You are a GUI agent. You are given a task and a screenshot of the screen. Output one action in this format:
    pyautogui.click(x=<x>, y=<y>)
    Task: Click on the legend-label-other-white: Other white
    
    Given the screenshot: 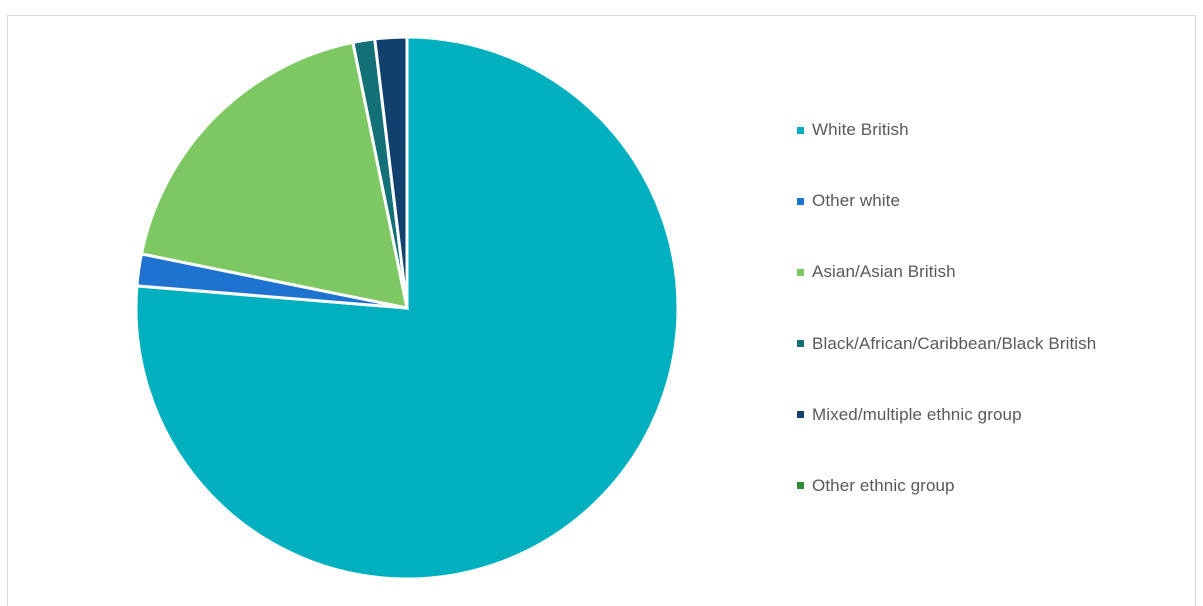 What is the action you would take?
    pyautogui.click(x=856, y=201)
    